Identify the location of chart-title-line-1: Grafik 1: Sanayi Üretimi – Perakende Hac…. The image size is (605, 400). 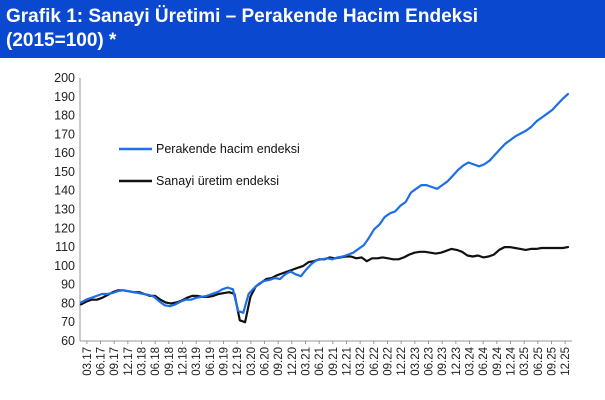
(242, 16).